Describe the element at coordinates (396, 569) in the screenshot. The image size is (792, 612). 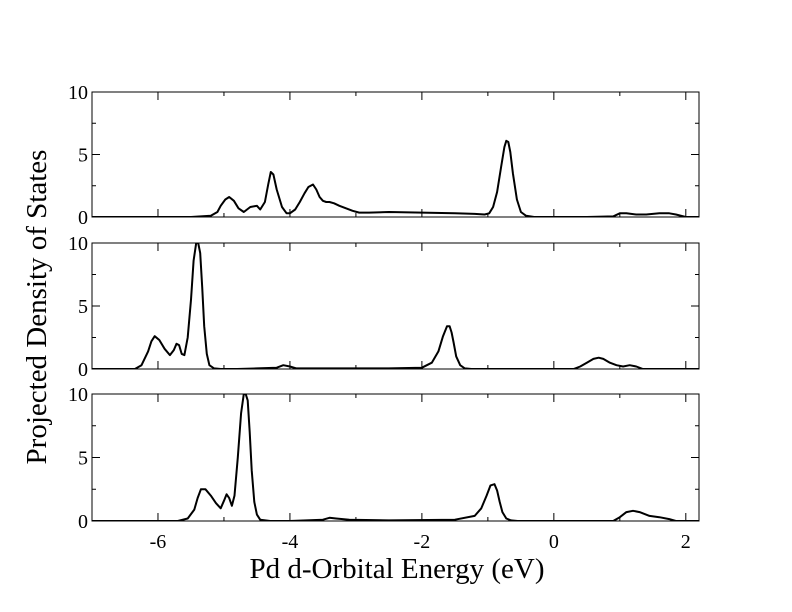
I see `x-axis-label: Pd d-Orbital Energy (eV)` at that location.